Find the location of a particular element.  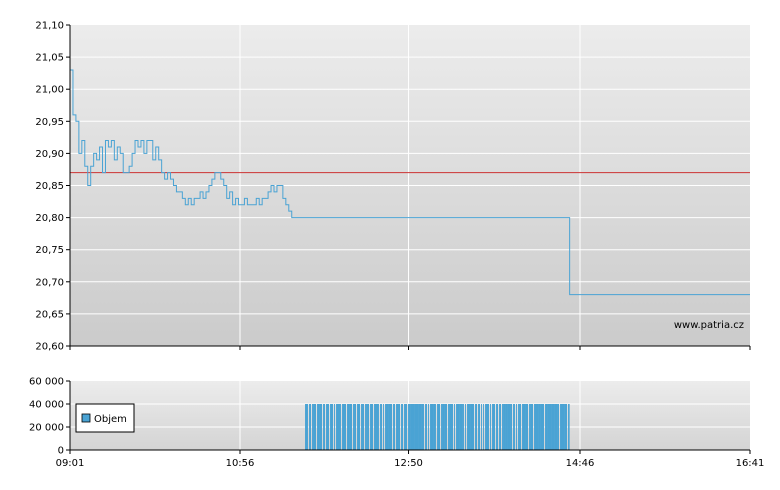

price-y-tick-label: 20,85 is located at coordinates (49, 186).